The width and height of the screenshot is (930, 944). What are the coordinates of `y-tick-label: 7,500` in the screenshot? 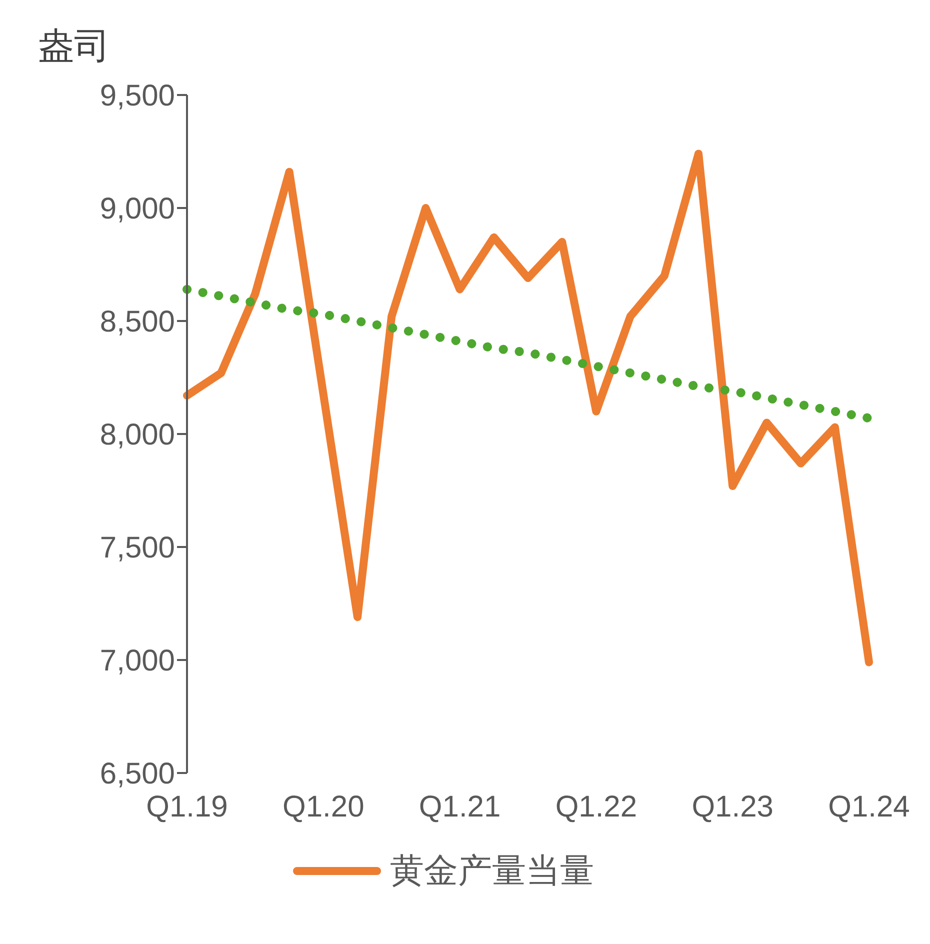 It's located at (137, 548).